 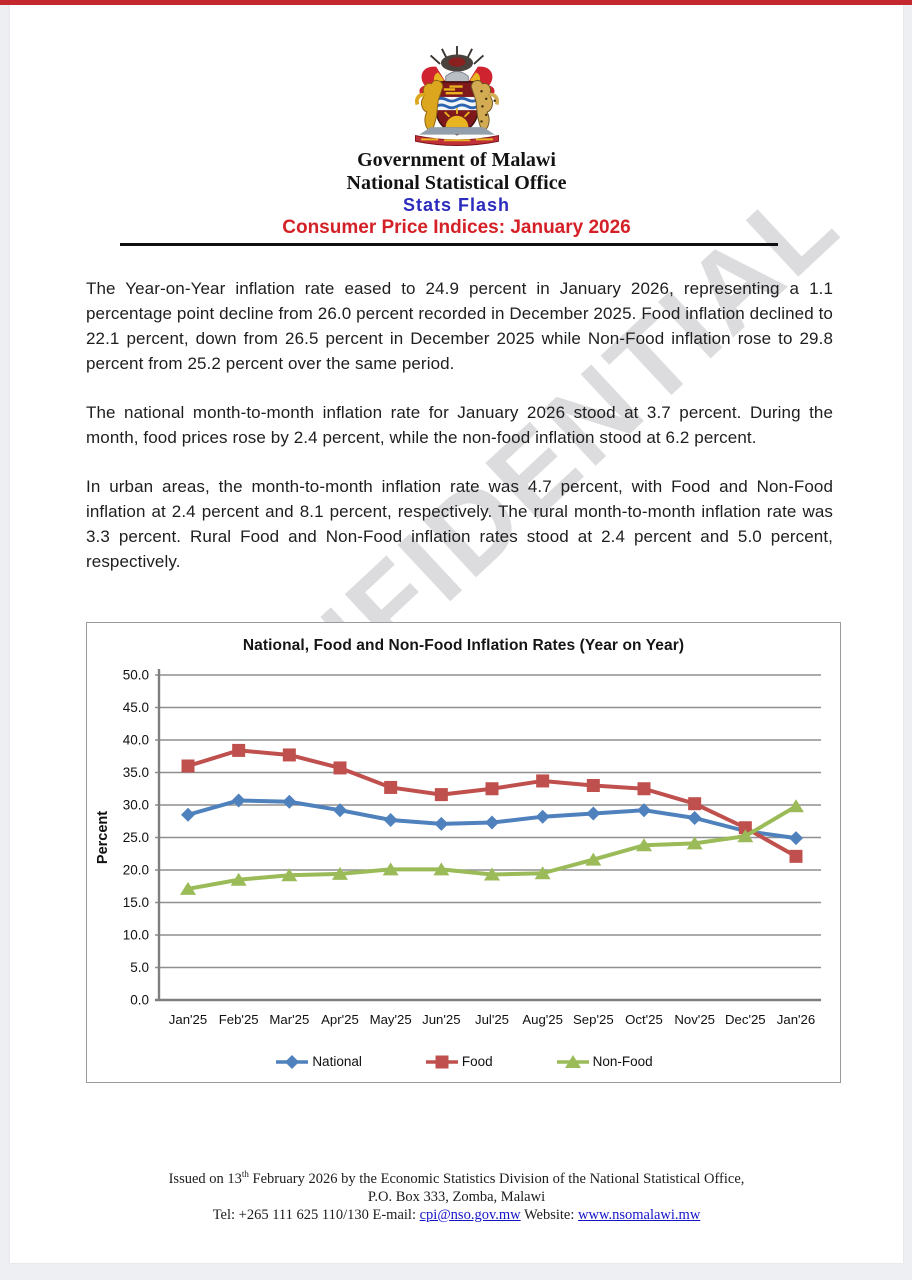 I want to click on y-tick-label: 0.0, so click(x=139, y=1000).